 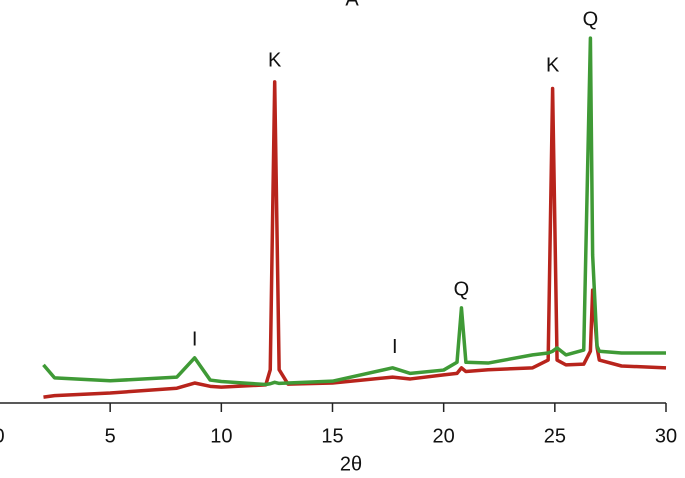 I want to click on x-tick-label: 25, so click(x=555, y=436).